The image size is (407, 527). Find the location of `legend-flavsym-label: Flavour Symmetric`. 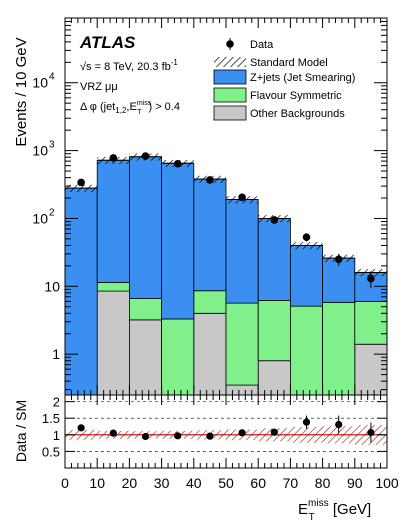

legend-flavsym-label: Flavour Symmetric is located at coordinates (296, 96).